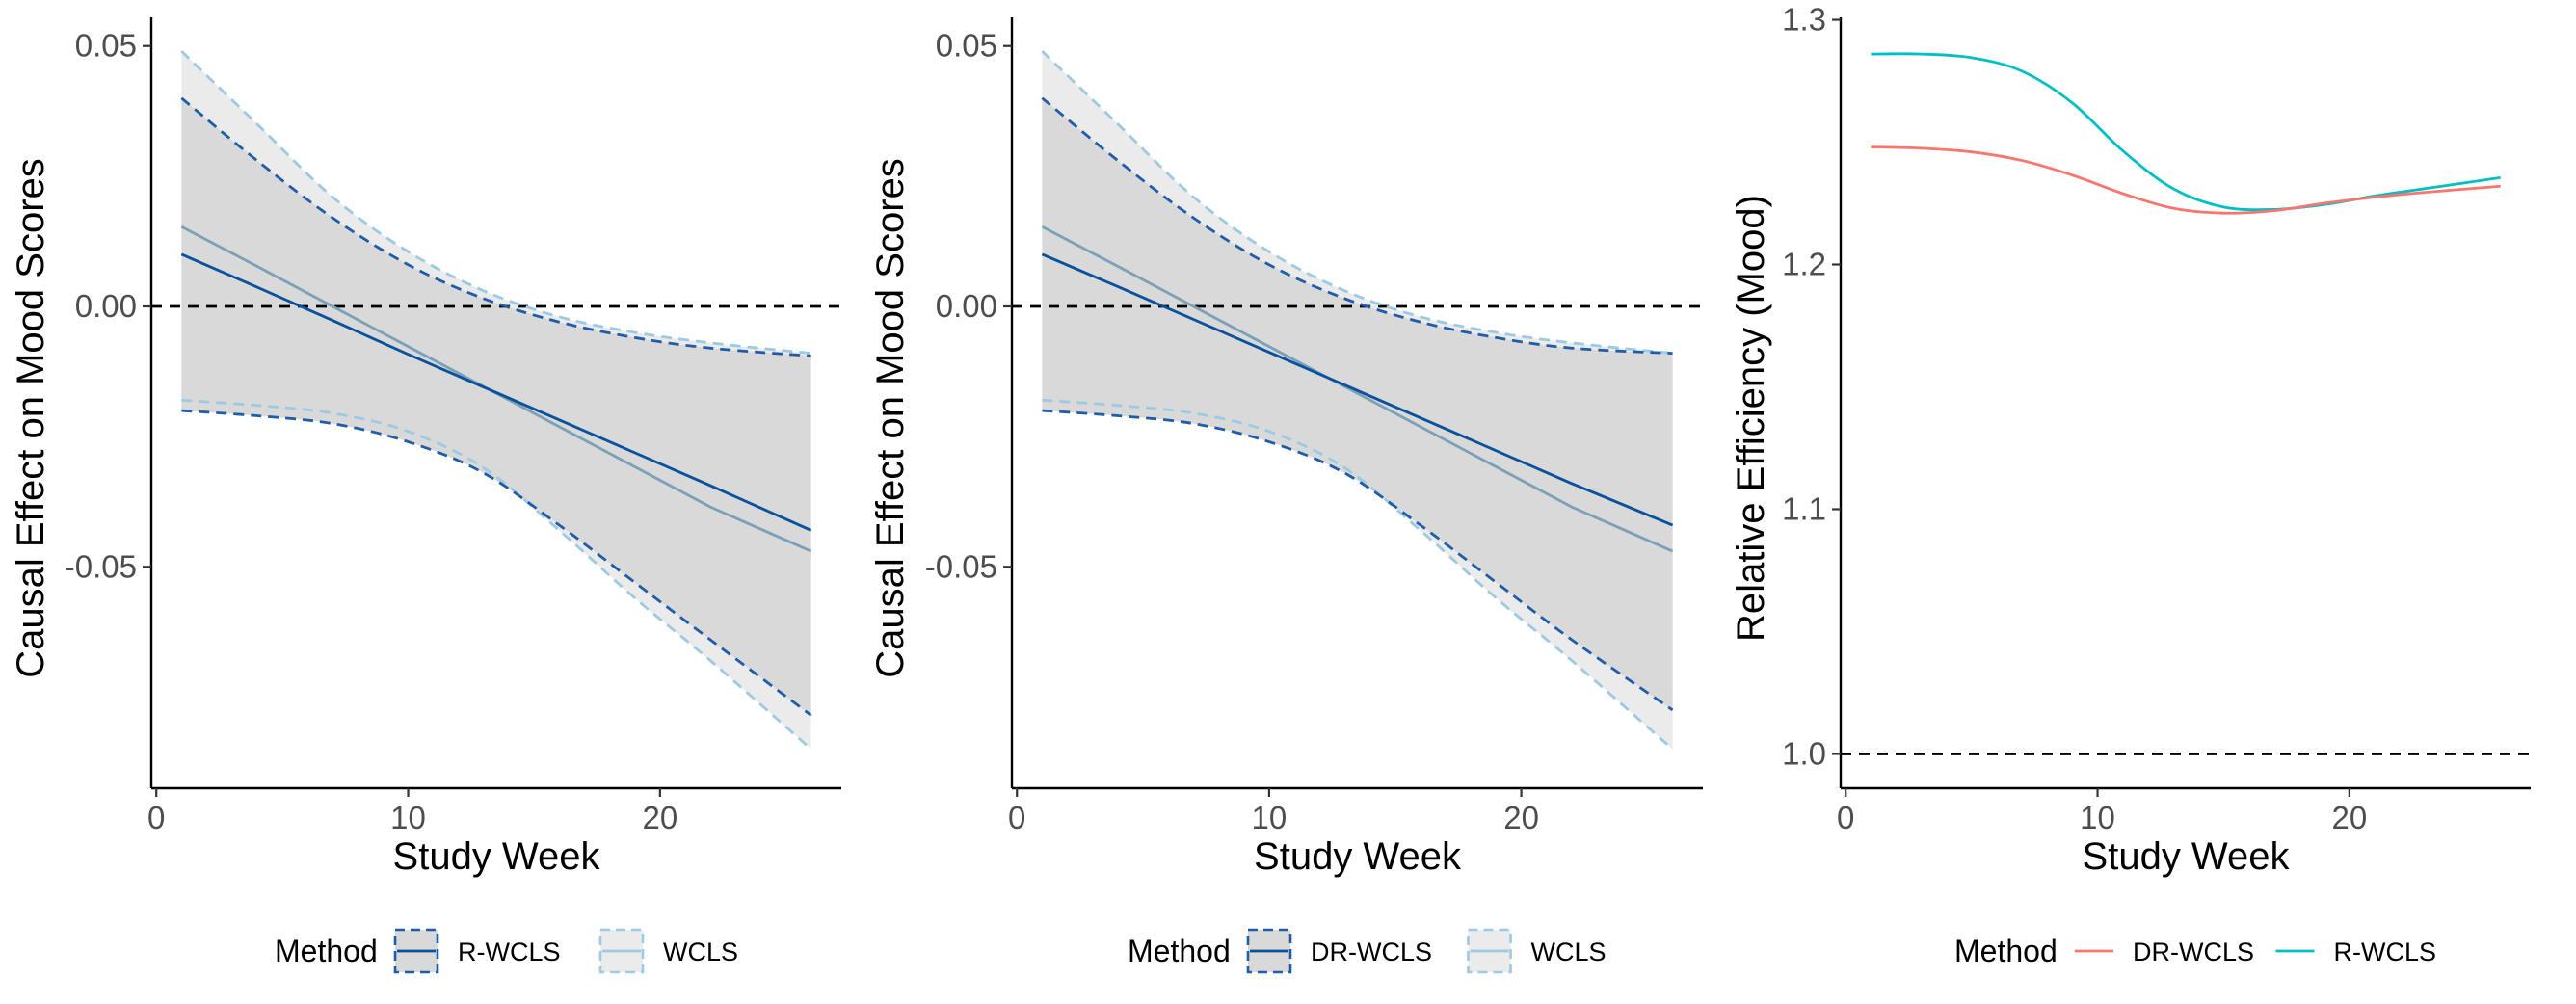 Image resolution: width=2576 pixels, height=1004 pixels. I want to click on ci-upper-line-r-wcls, so click(496, 226).